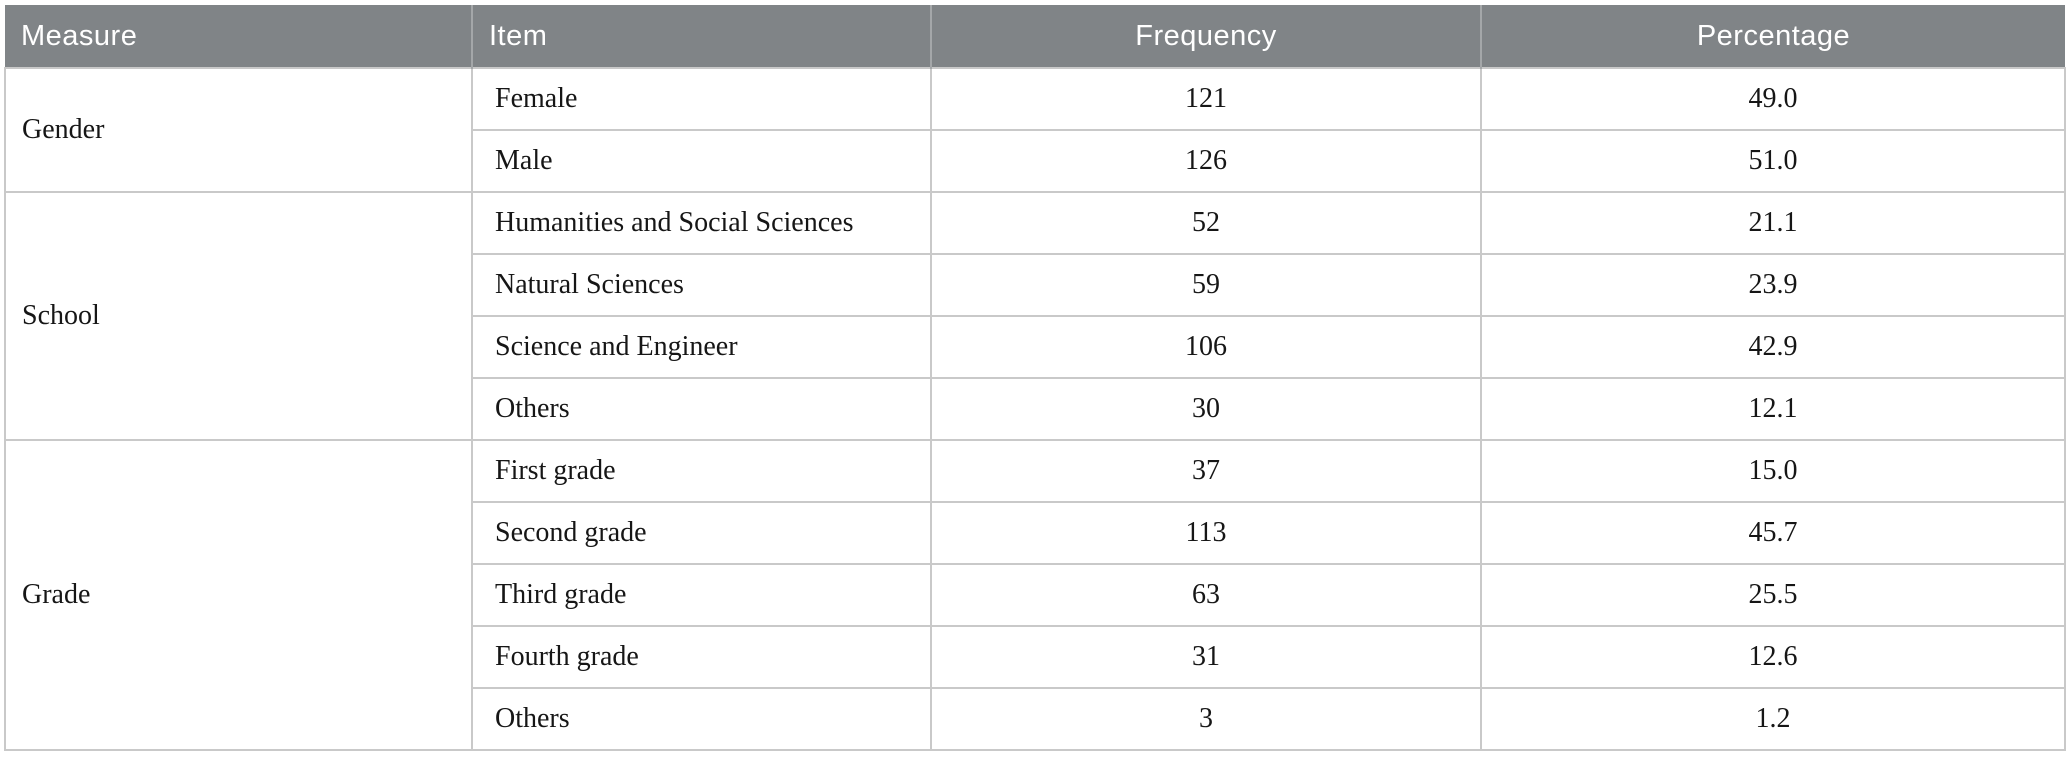  What do you see at coordinates (1773, 347) in the screenshot?
I see `percentage-cell: 42.9` at bounding box center [1773, 347].